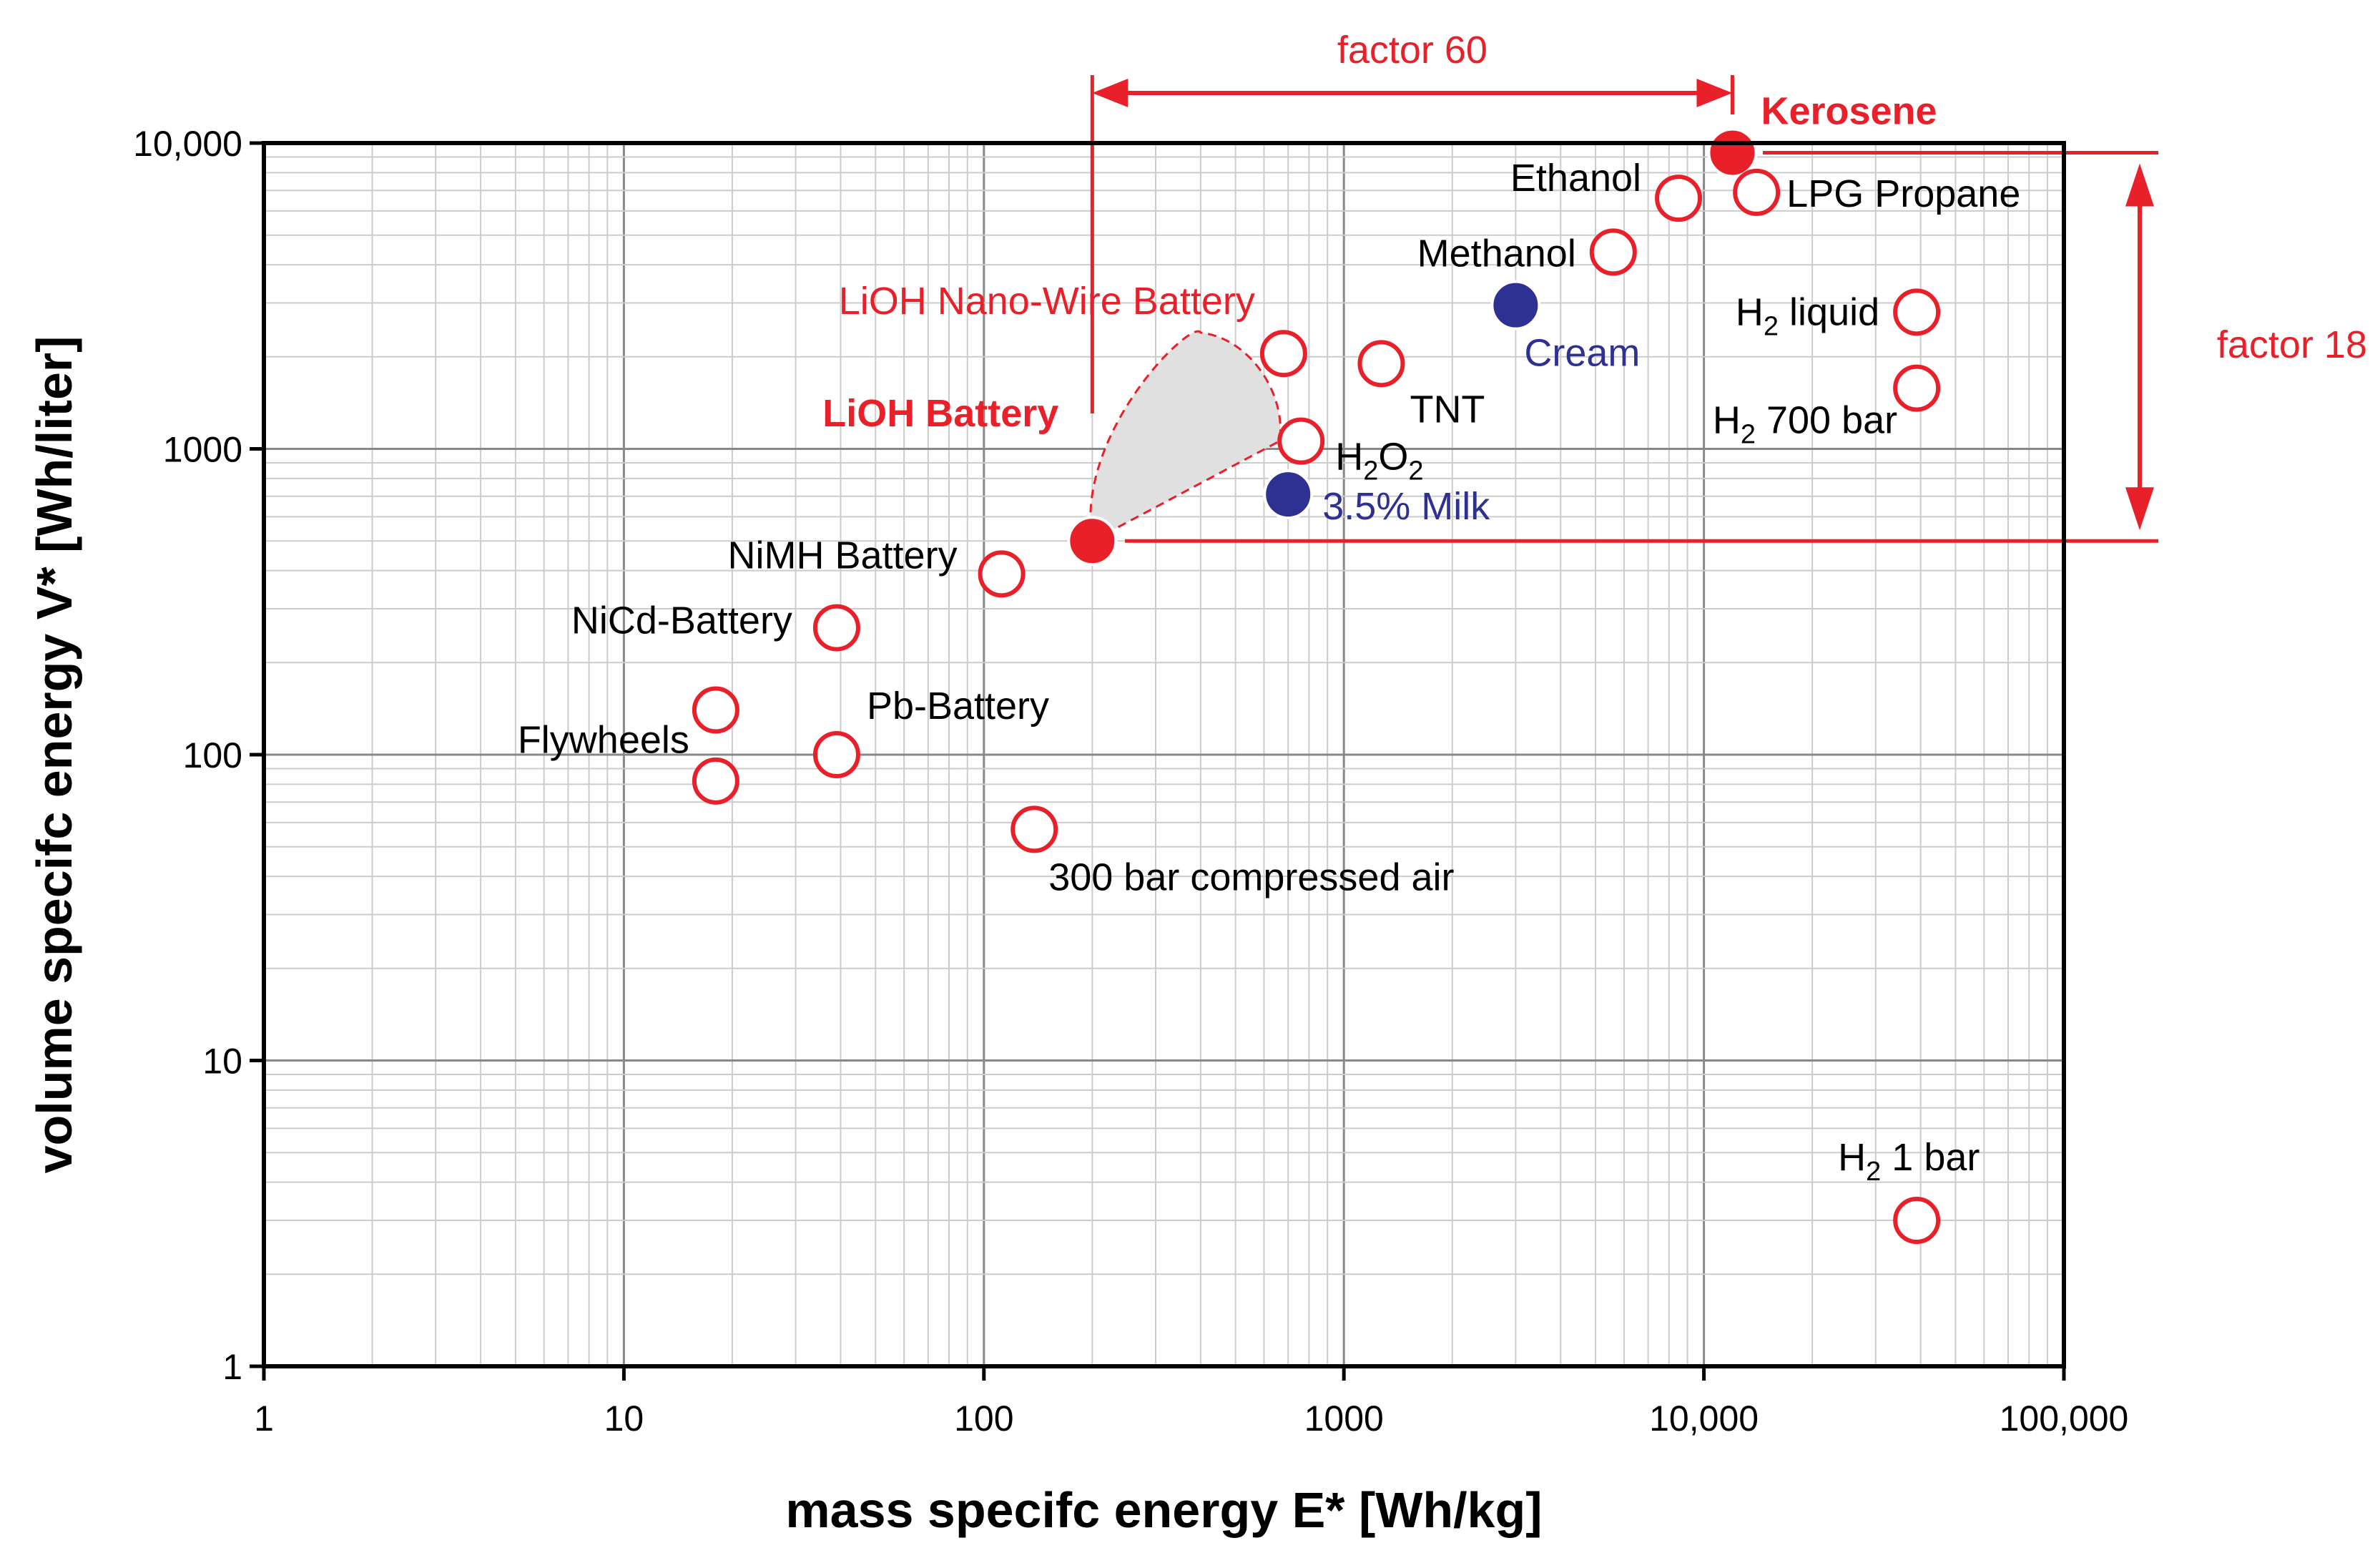 The width and height of the screenshot is (2380, 1558). I want to click on y-tick-label: 1000, so click(202, 450).